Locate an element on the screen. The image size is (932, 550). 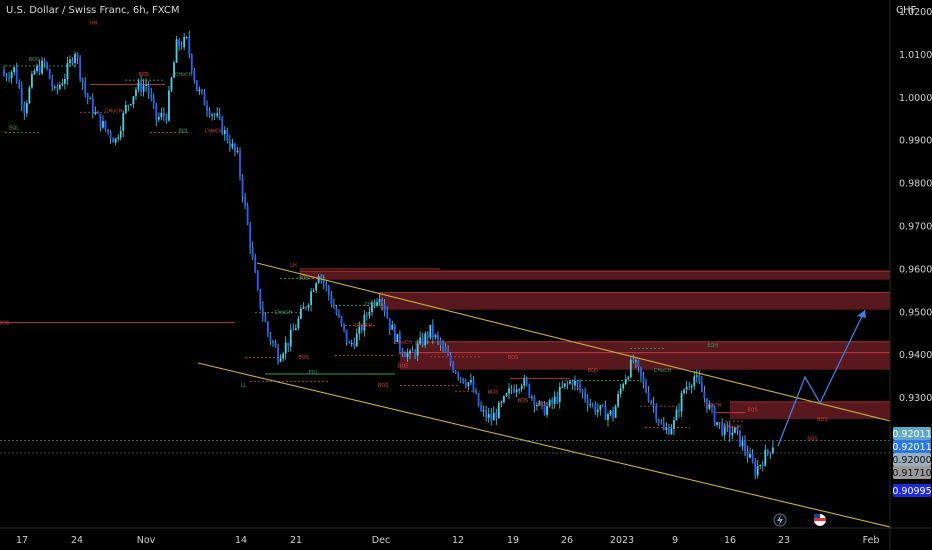
projection-path is located at coordinates (821, 378).